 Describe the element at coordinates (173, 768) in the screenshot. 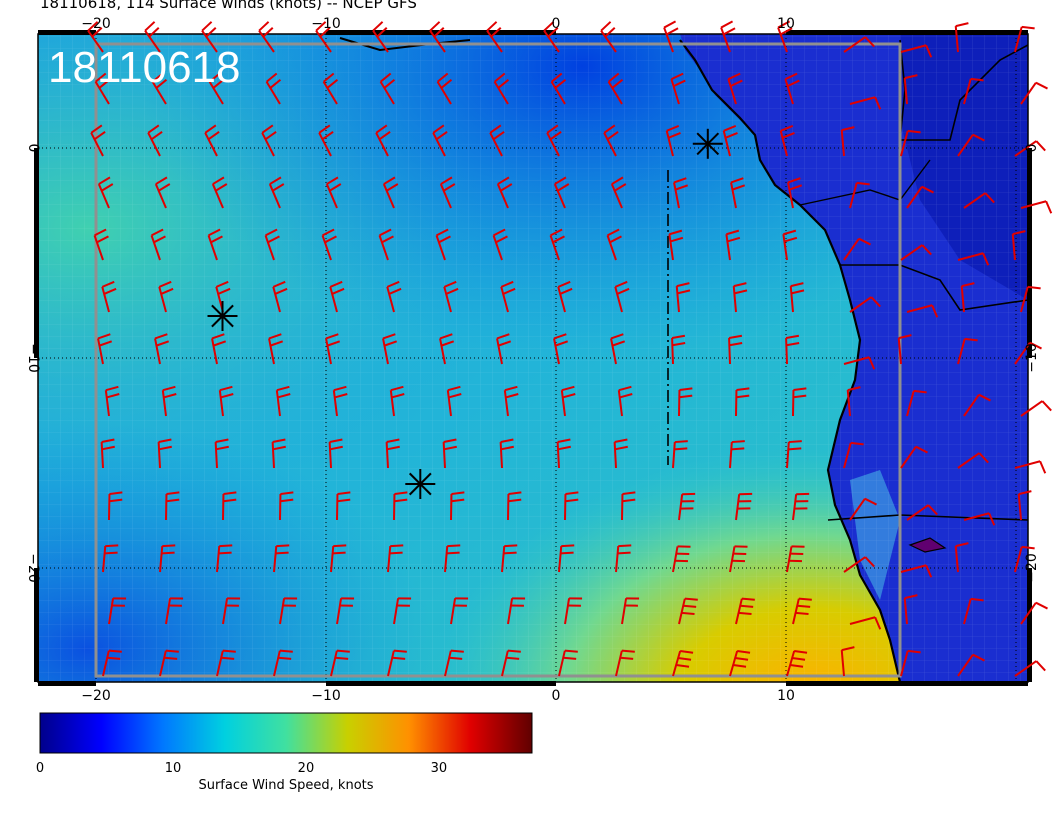

I see `colorbar-tick: 10` at that location.